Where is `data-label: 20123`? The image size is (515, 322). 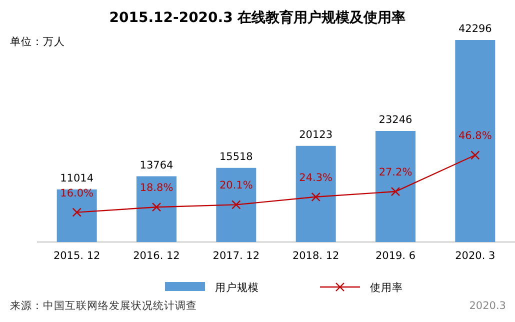 data-label: 20123 is located at coordinates (316, 134).